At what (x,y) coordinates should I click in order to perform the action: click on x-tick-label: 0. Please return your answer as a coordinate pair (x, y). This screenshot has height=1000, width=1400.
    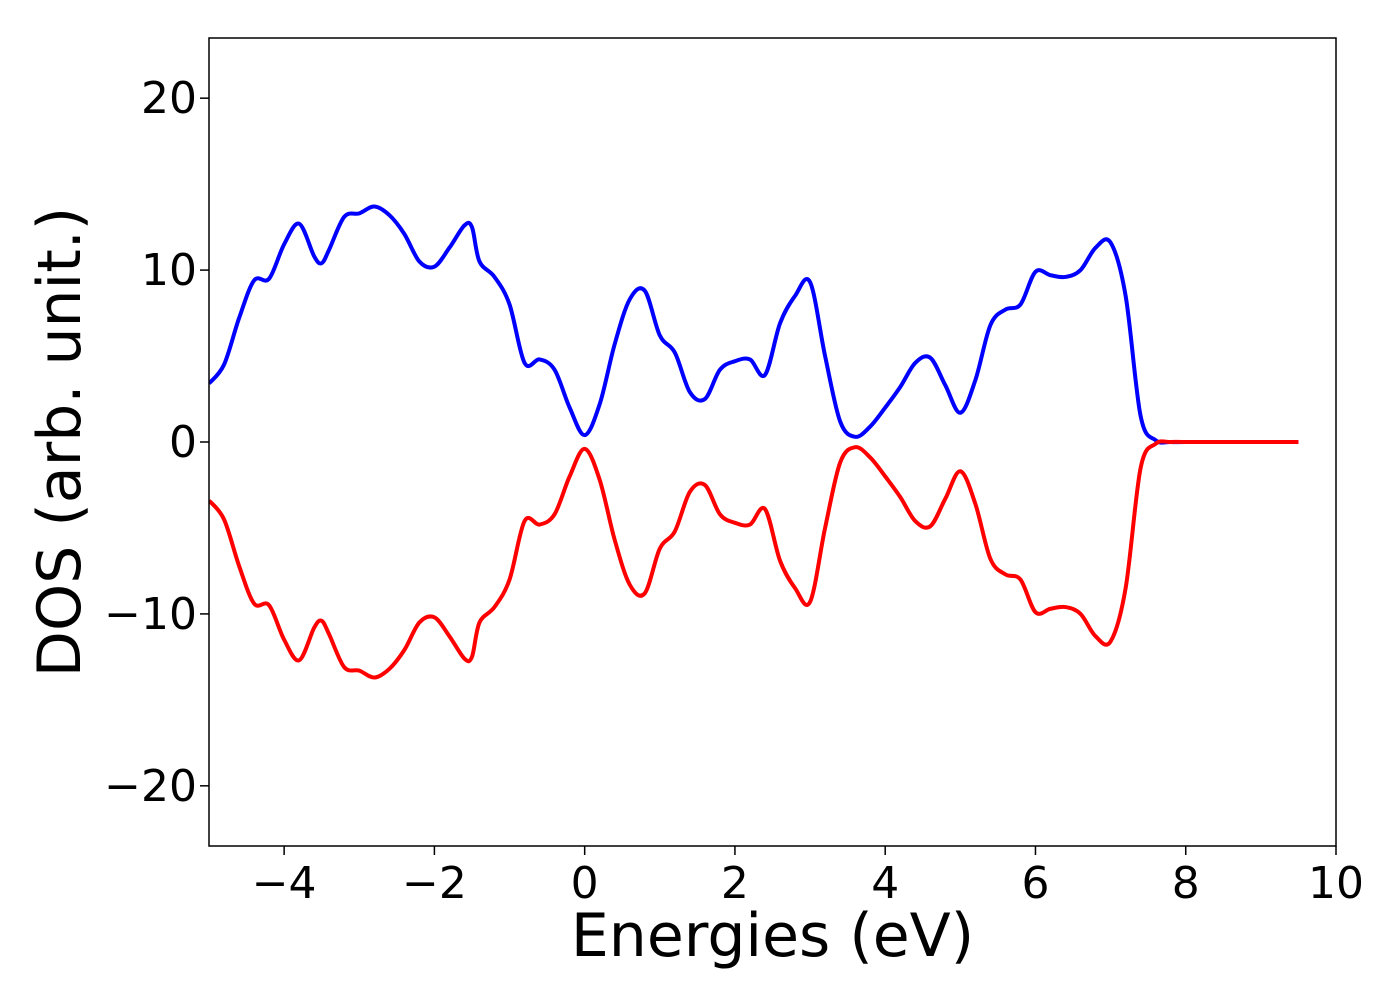
    Looking at the image, I should click on (585, 883).